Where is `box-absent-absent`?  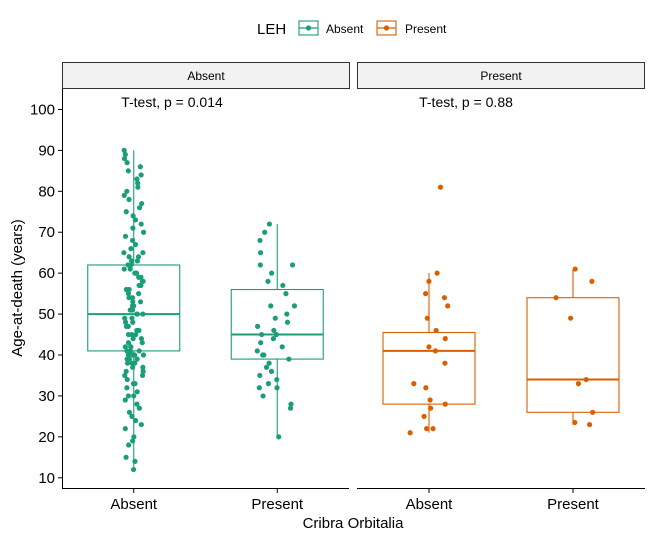
box-absent-absent is located at coordinates (134, 308).